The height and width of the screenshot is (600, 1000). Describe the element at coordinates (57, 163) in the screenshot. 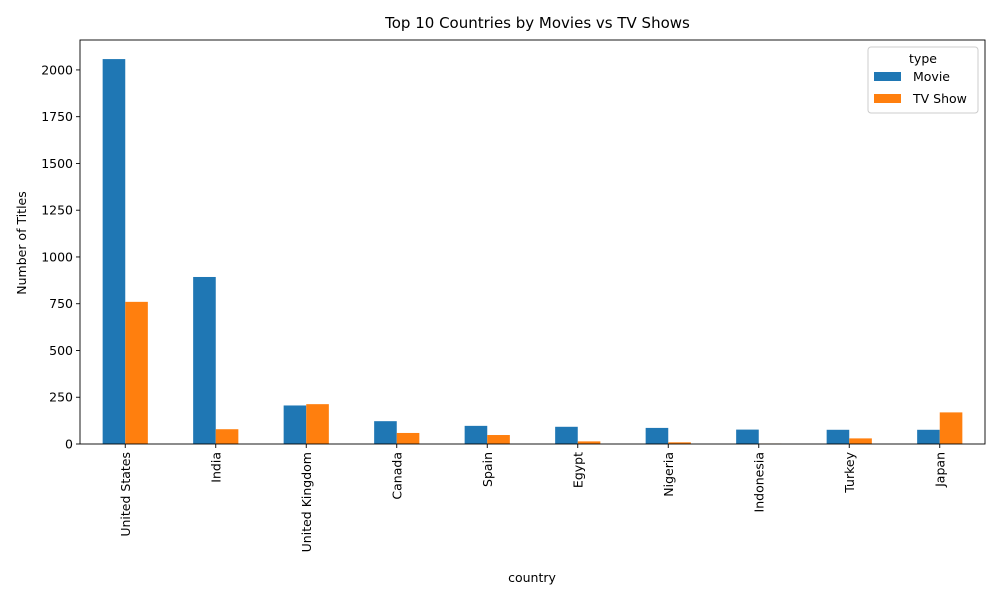

I see `y-tick-label: 1500` at that location.